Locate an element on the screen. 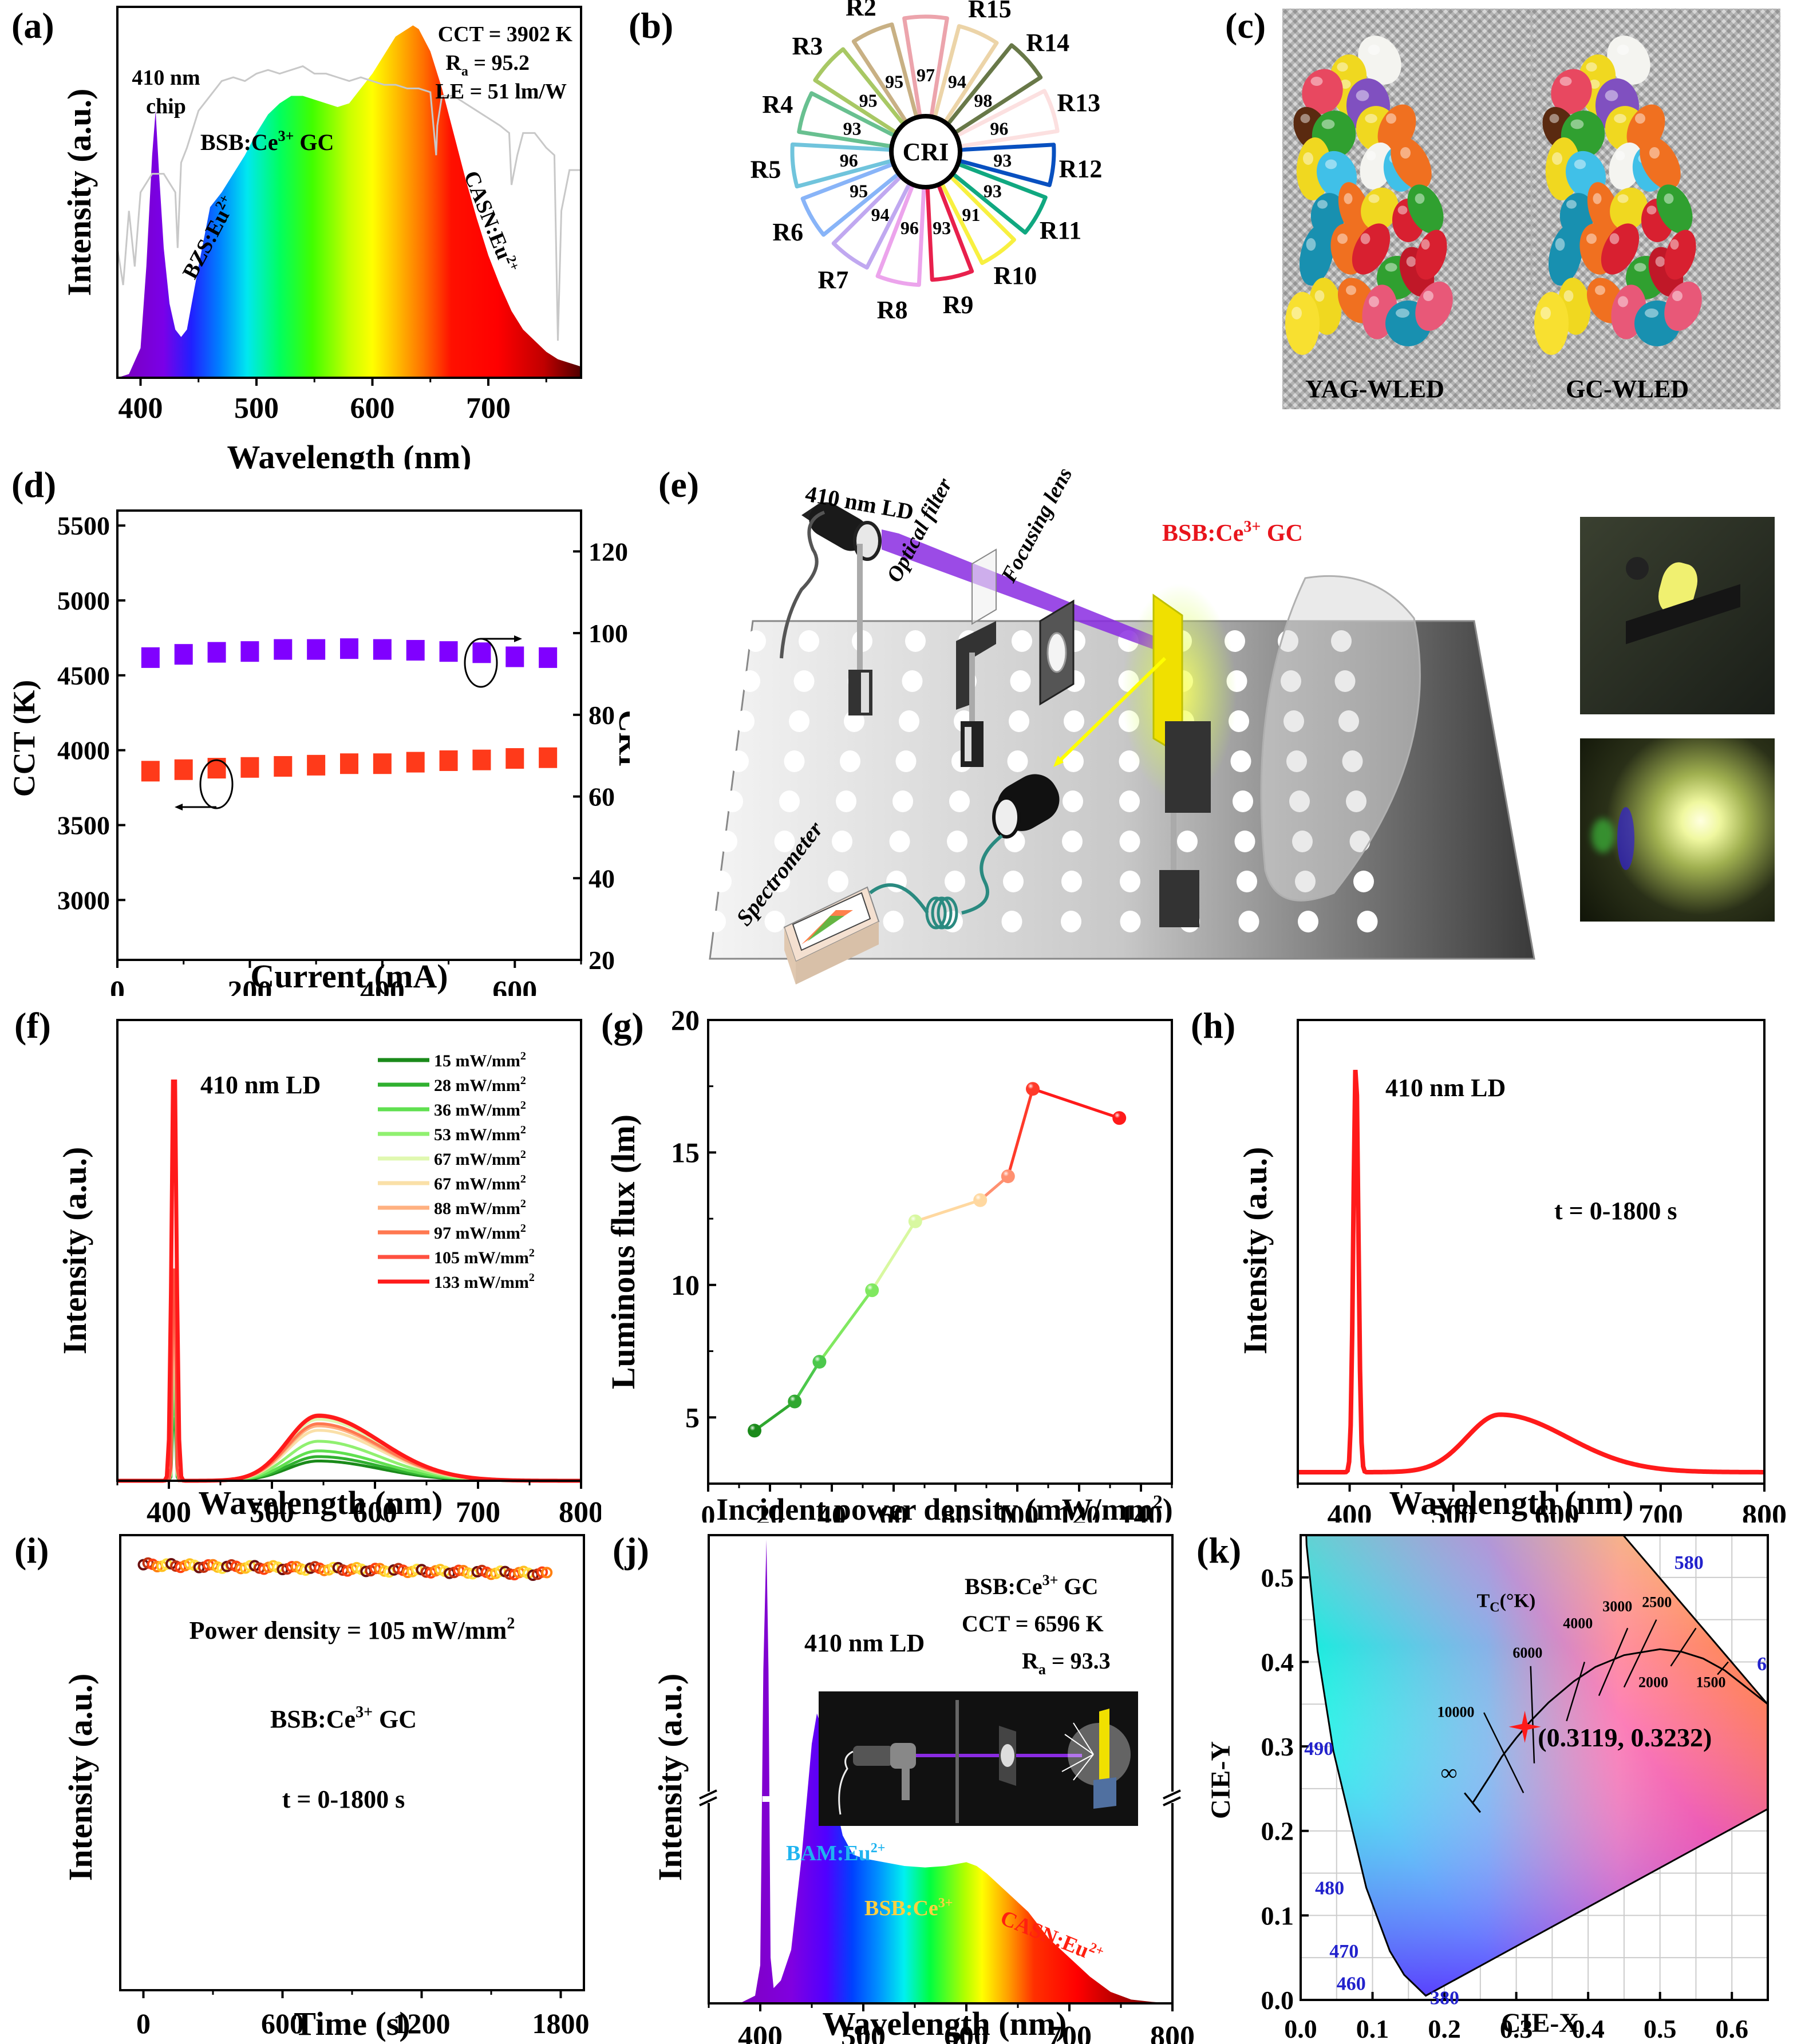  cri-petal-r12 is located at coordinates (1006, 165).